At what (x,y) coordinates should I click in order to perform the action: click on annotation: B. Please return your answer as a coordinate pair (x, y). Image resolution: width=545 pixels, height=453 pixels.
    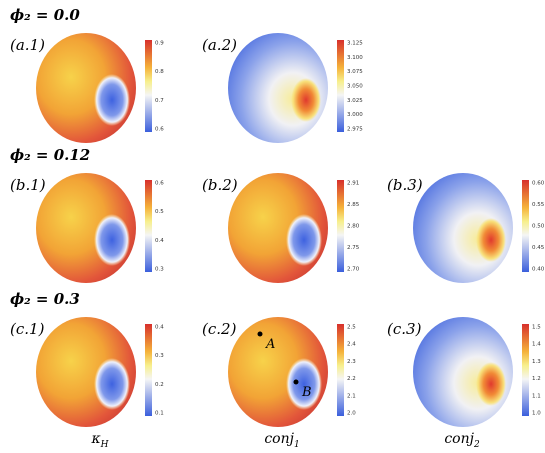
    Looking at the image, I should click on (306, 392).